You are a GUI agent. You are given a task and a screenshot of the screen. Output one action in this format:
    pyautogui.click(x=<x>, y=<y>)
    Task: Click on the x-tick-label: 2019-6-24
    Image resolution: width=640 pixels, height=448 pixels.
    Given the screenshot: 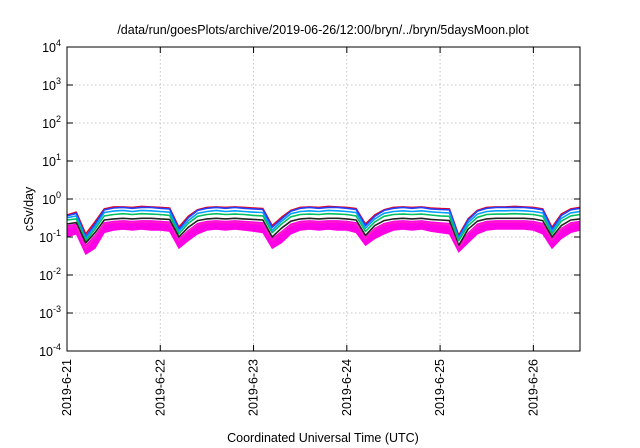 What is the action you would take?
    pyautogui.click(x=347, y=387)
    